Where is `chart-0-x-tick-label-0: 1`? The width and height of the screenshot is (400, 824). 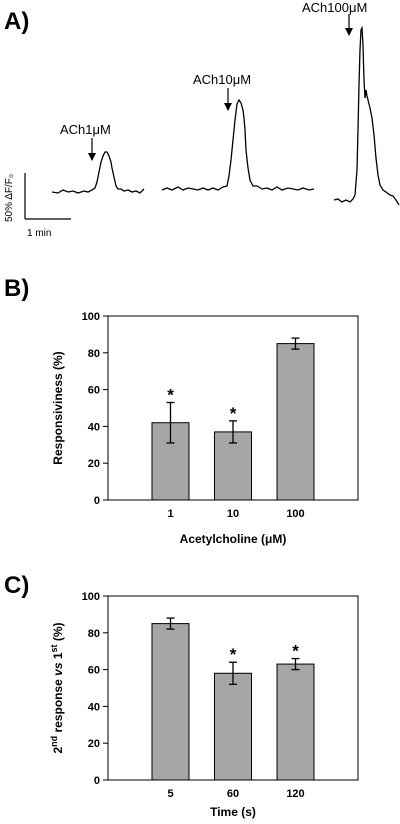 chart-0-x-tick-label-0: 1 is located at coordinates (170, 514).